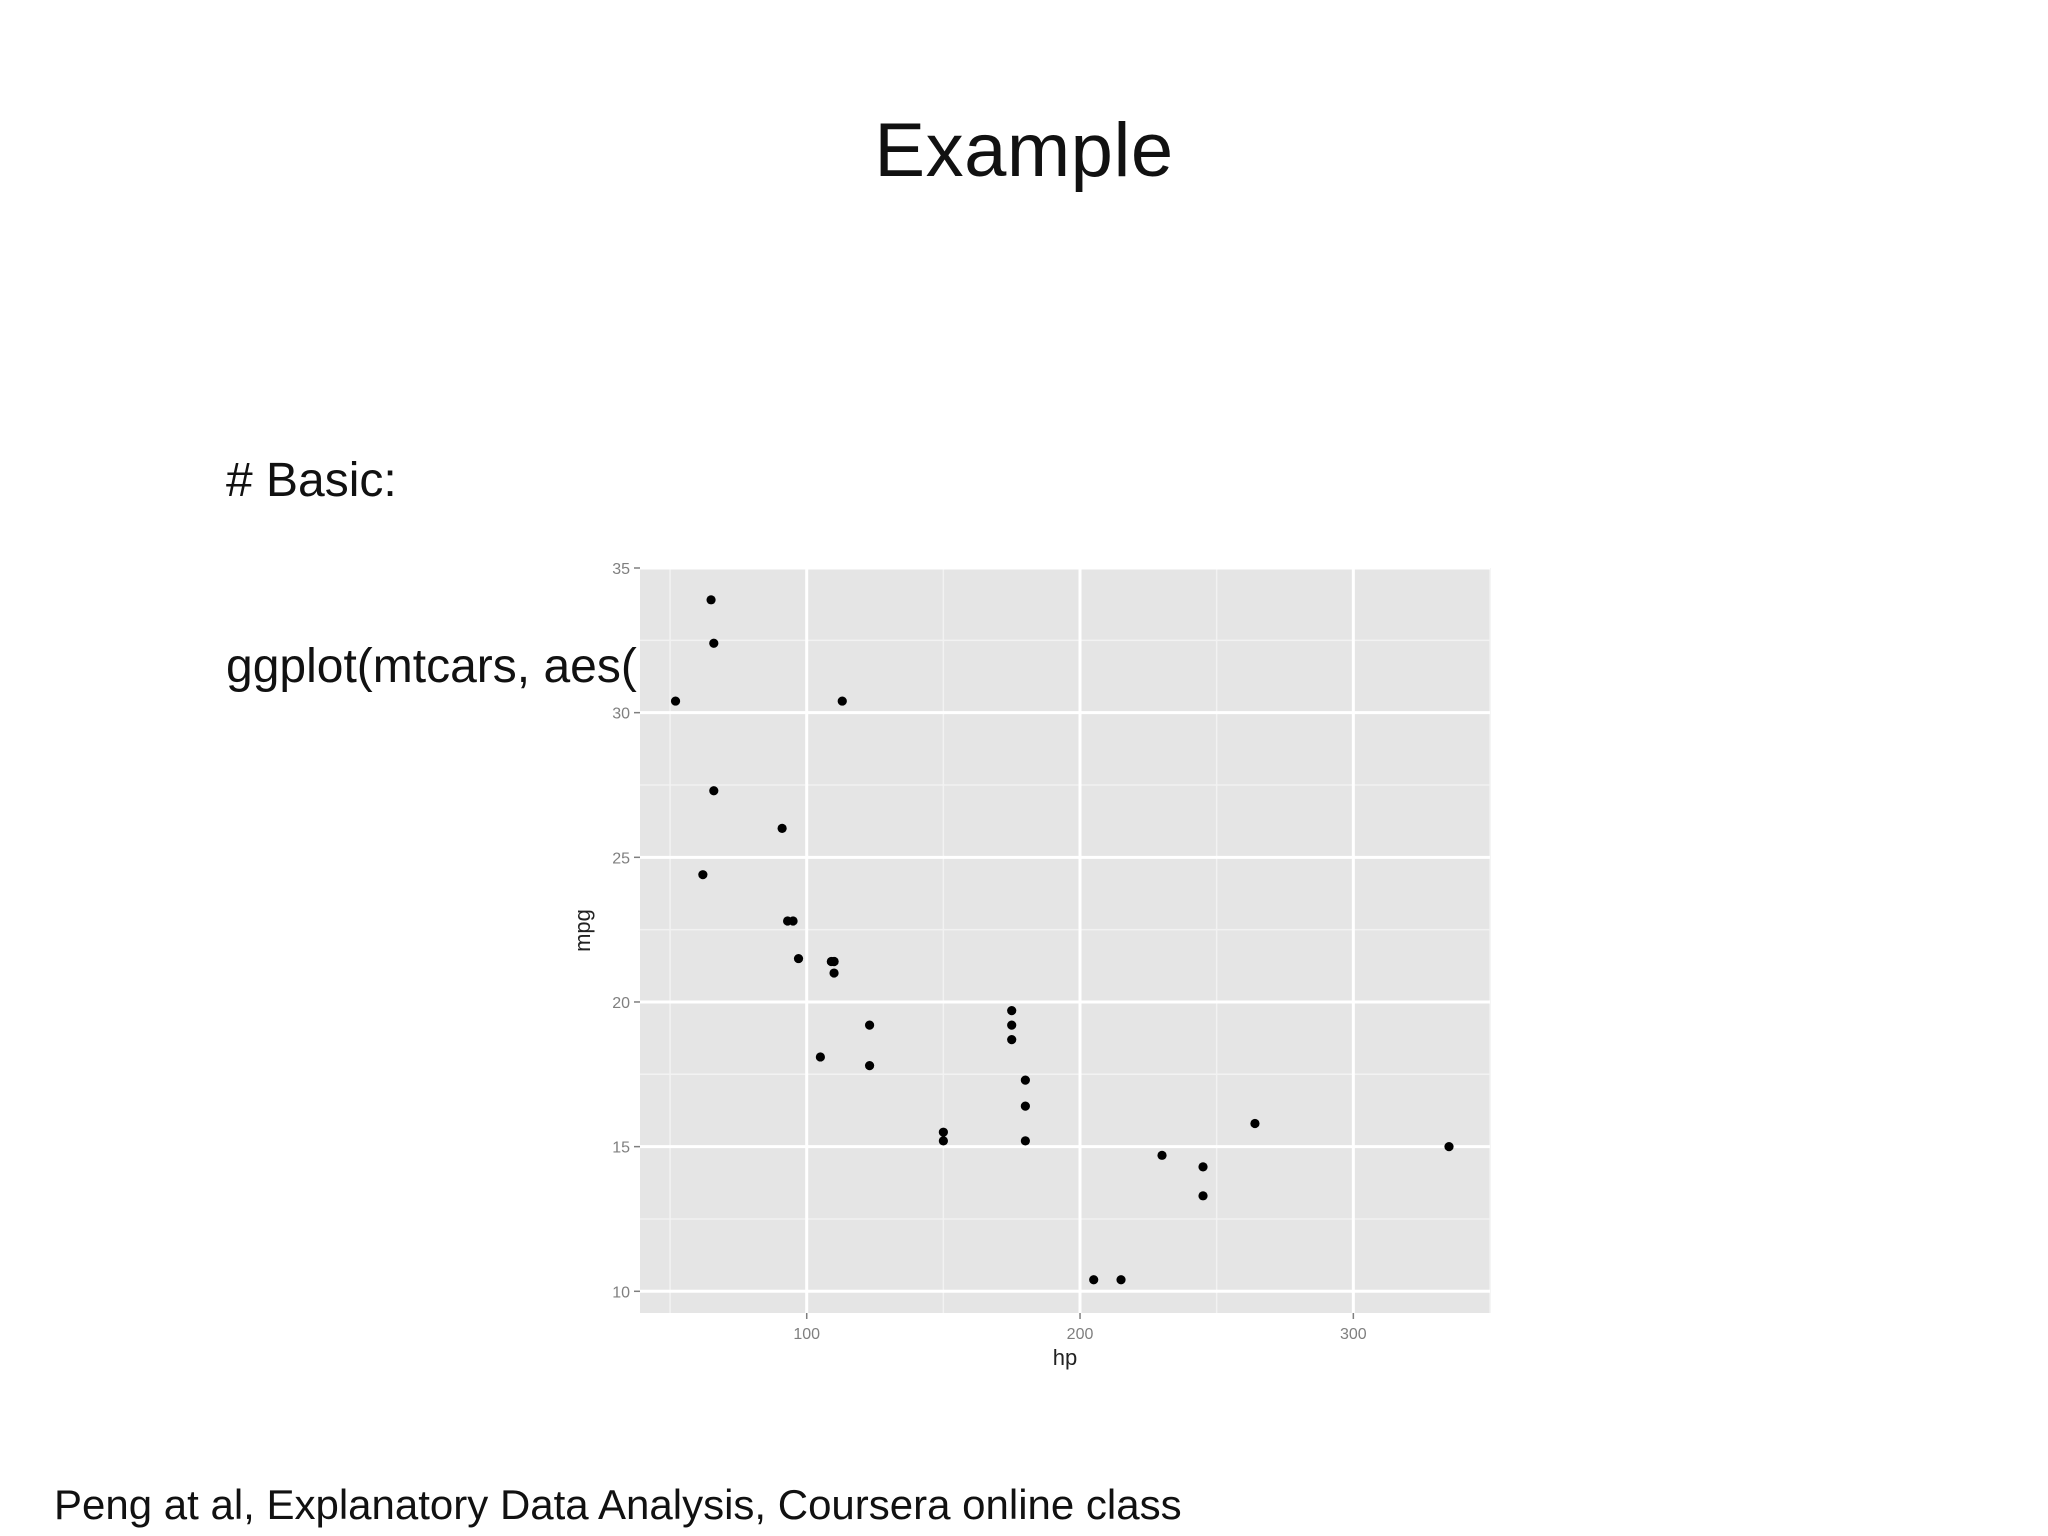  I want to click on y-tick-label: 10, so click(621, 1292).